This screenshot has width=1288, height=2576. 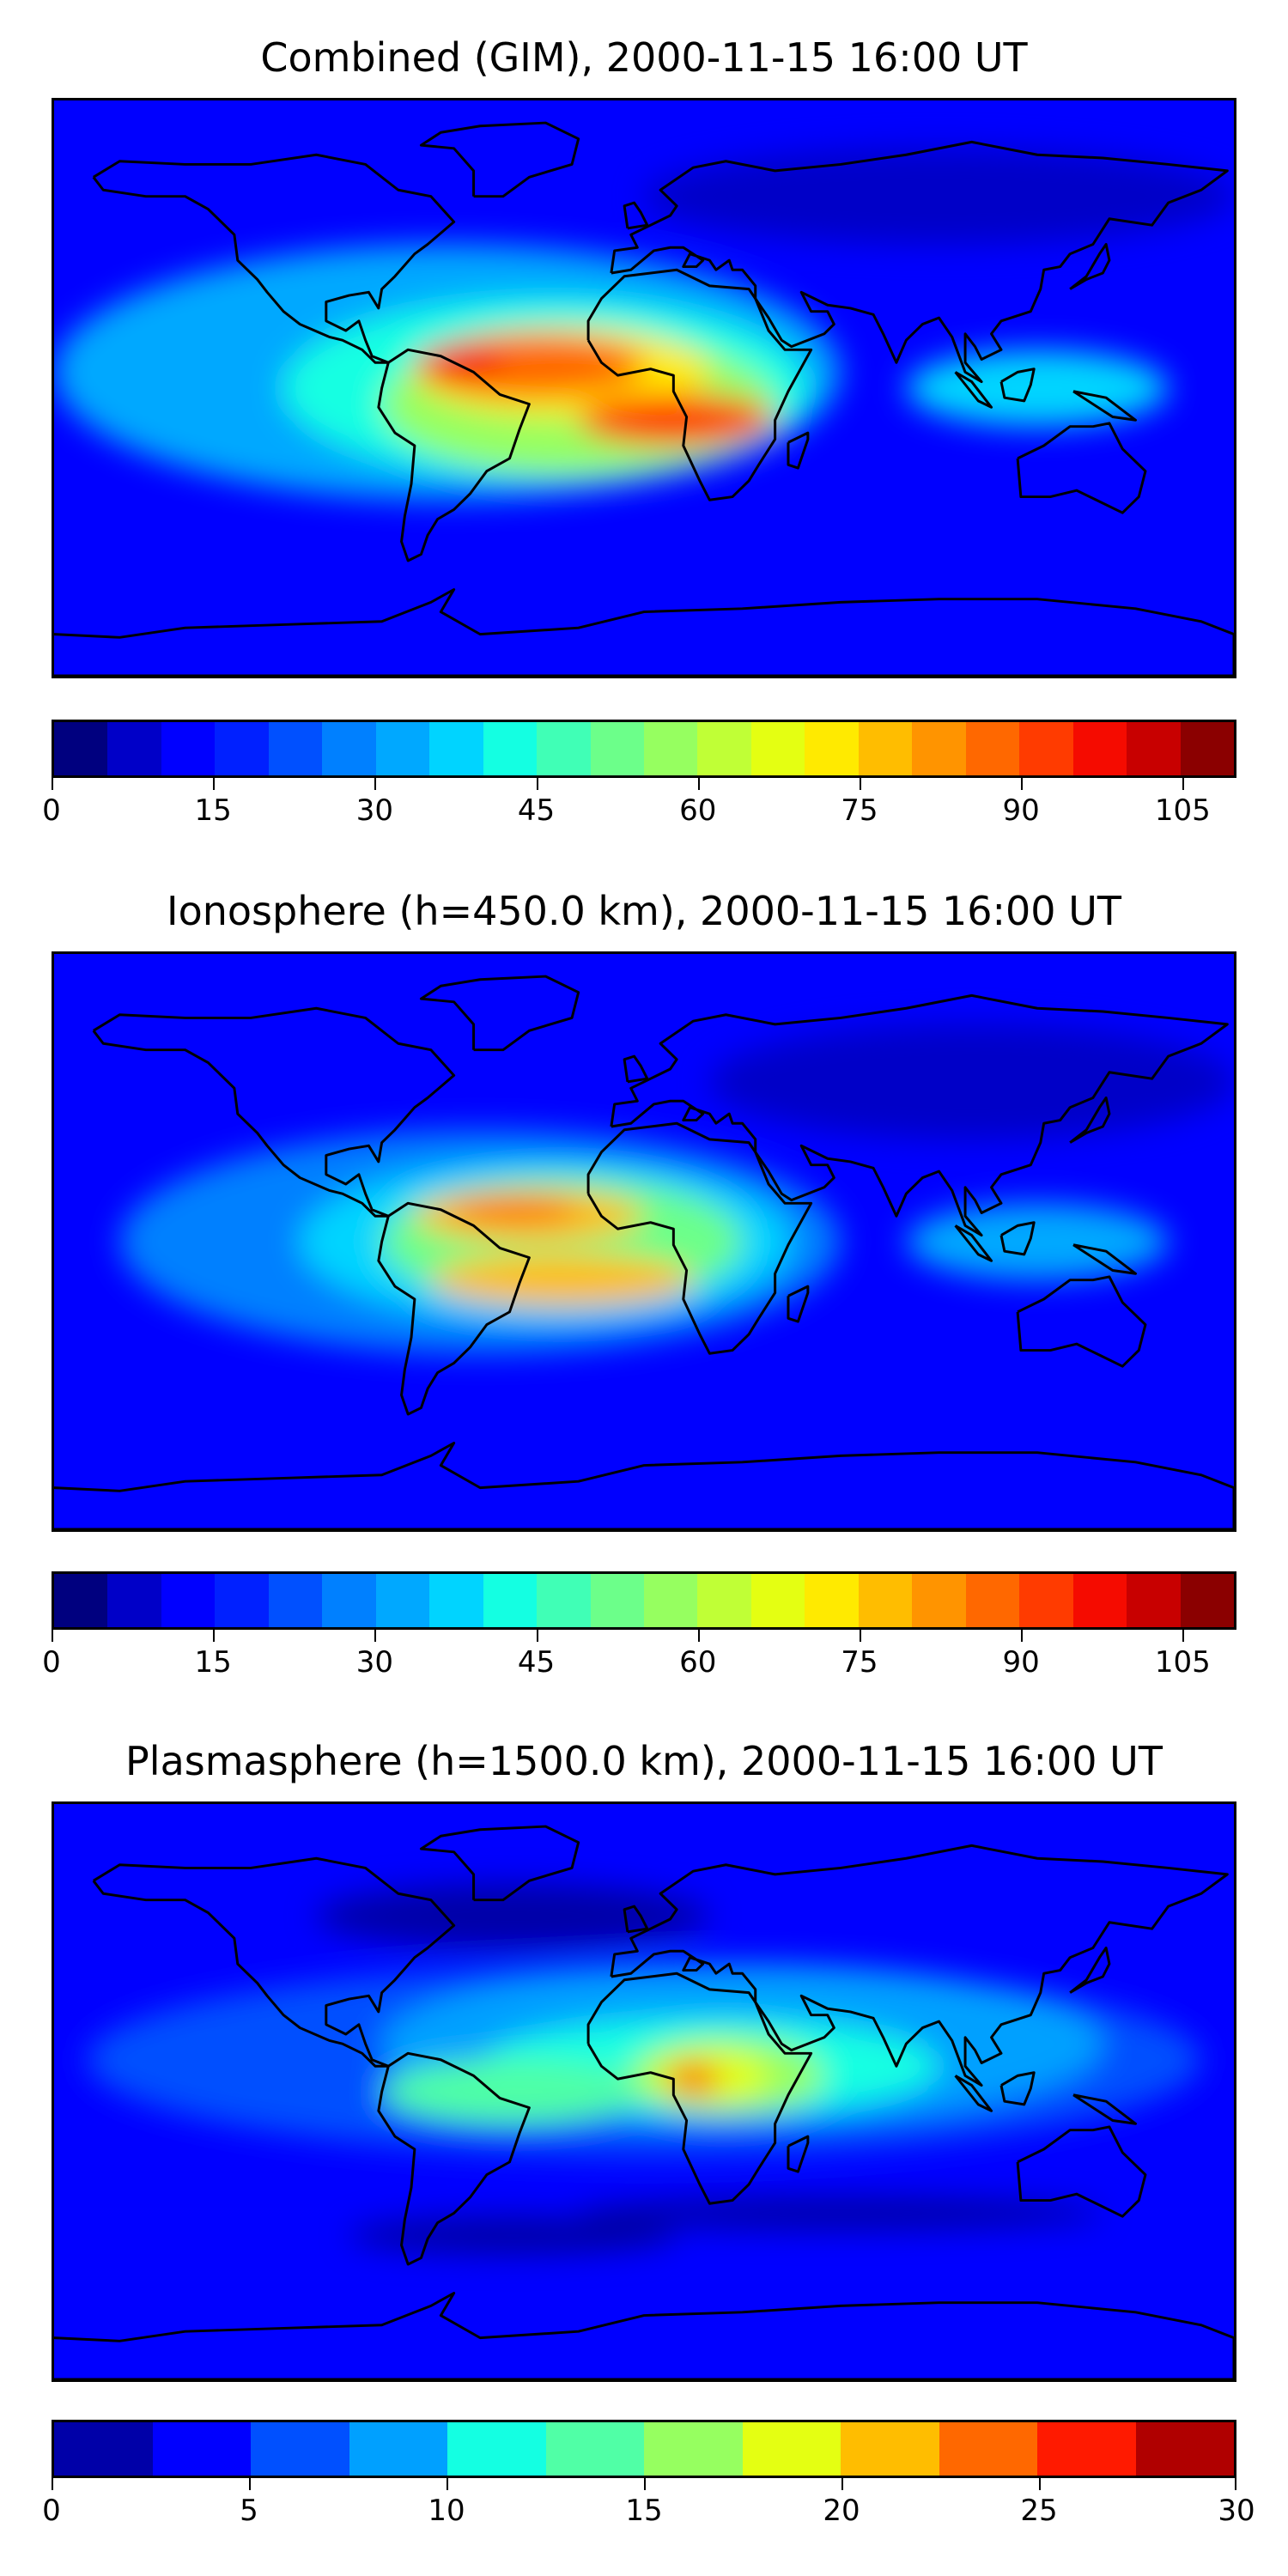 I want to click on colorbar-plasmasphere, so click(x=644, y=2449).